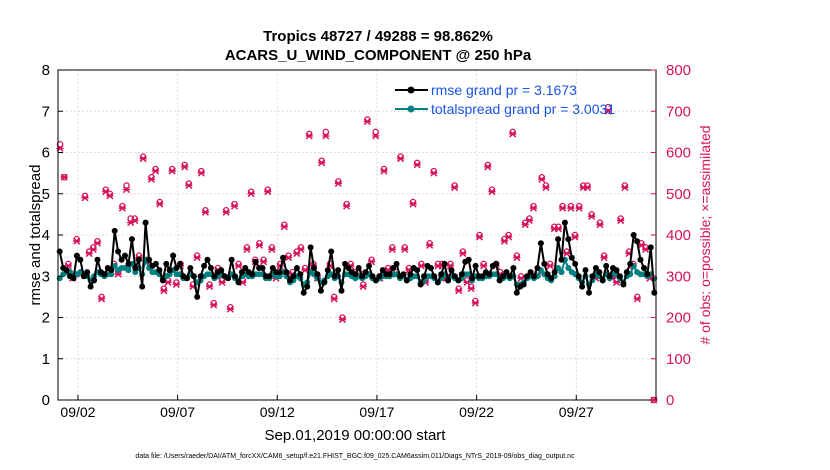  What do you see at coordinates (504, 90) in the screenshot?
I see `legend-rmse-label: rmse grand pr = 3.1673` at bounding box center [504, 90].